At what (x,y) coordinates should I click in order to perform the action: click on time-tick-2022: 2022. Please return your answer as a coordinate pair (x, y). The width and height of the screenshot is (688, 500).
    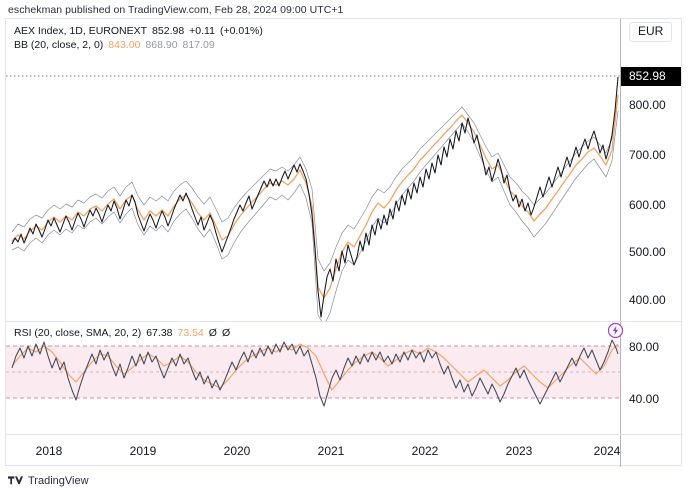
    Looking at the image, I should click on (425, 451).